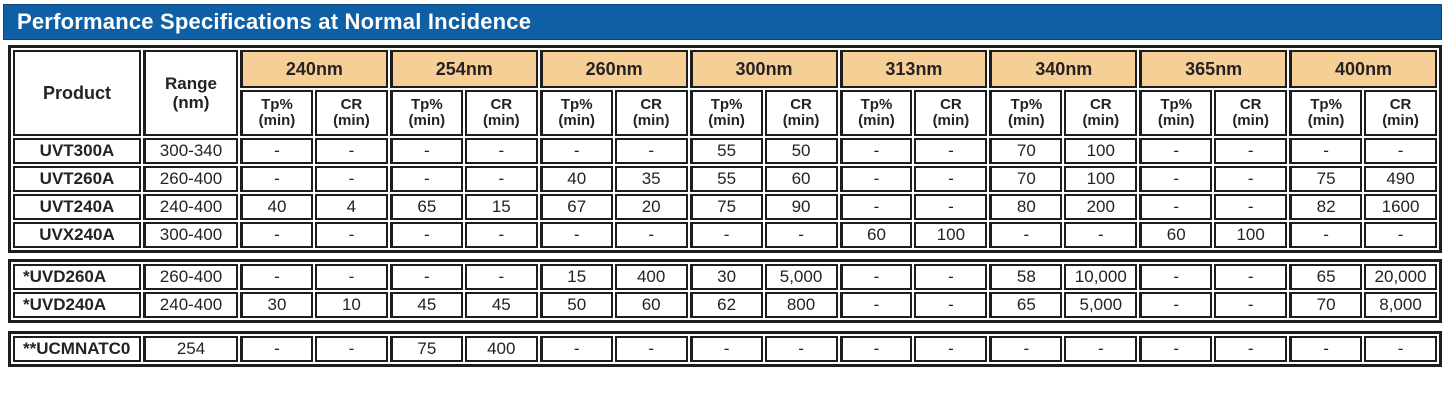  What do you see at coordinates (913, 69) in the screenshot?
I see `wavelength-header: 313nm` at bounding box center [913, 69].